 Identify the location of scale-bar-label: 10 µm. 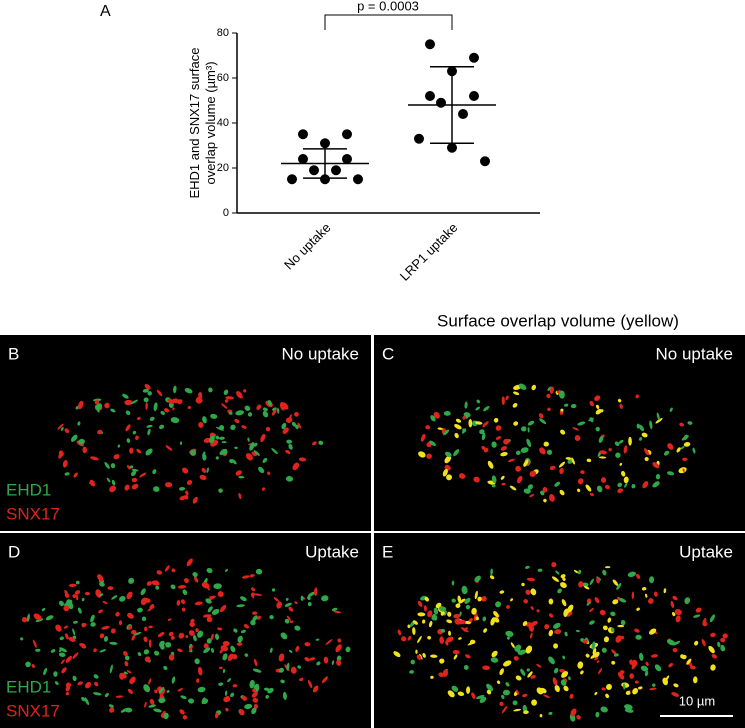
(697, 700).